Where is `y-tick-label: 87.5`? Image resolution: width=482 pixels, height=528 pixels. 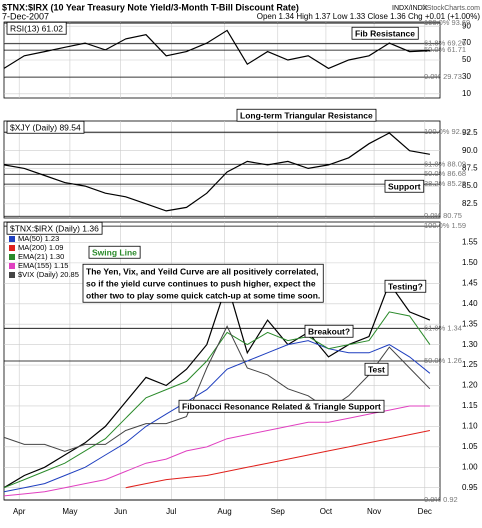
y-tick-label: 87.5 is located at coordinates (470, 168).